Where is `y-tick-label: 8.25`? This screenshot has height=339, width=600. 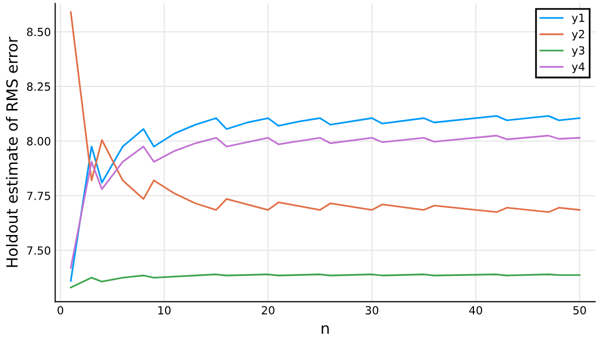
y-tick-label: 8.25 is located at coordinates (38, 86).